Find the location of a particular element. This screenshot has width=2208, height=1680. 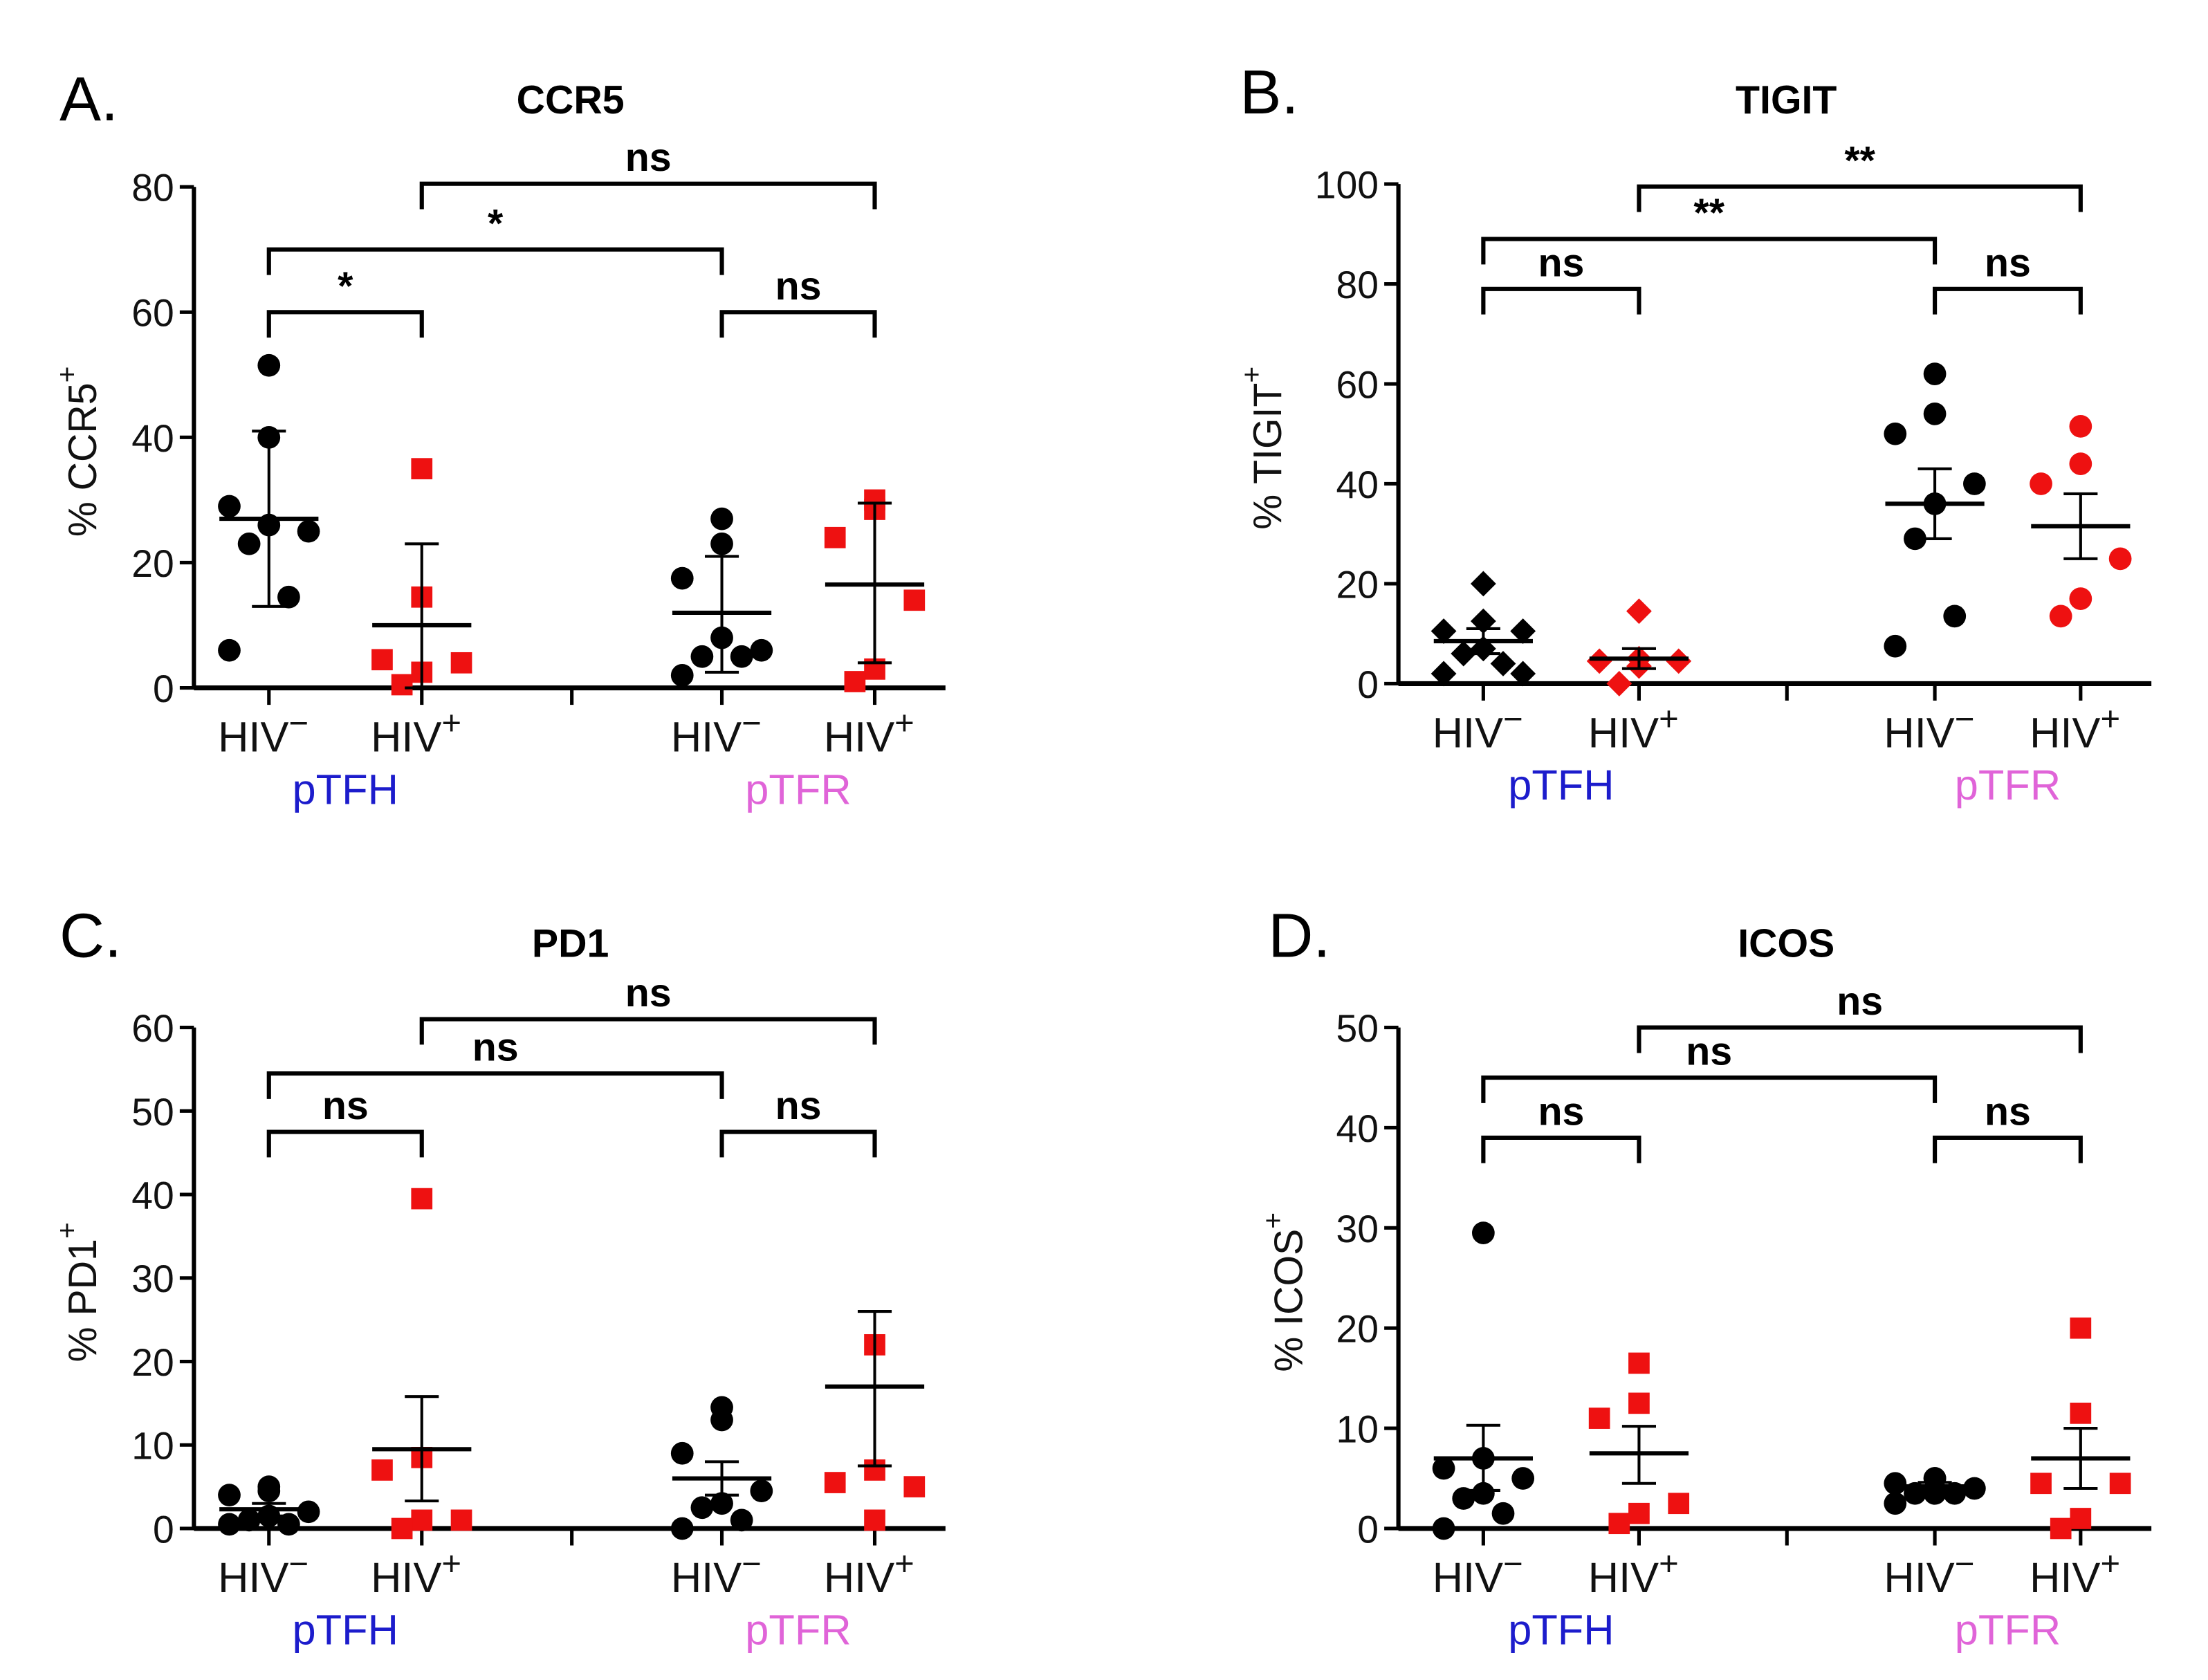

y-axis-label-text: % ICOS is located at coordinates (1289, 1300).